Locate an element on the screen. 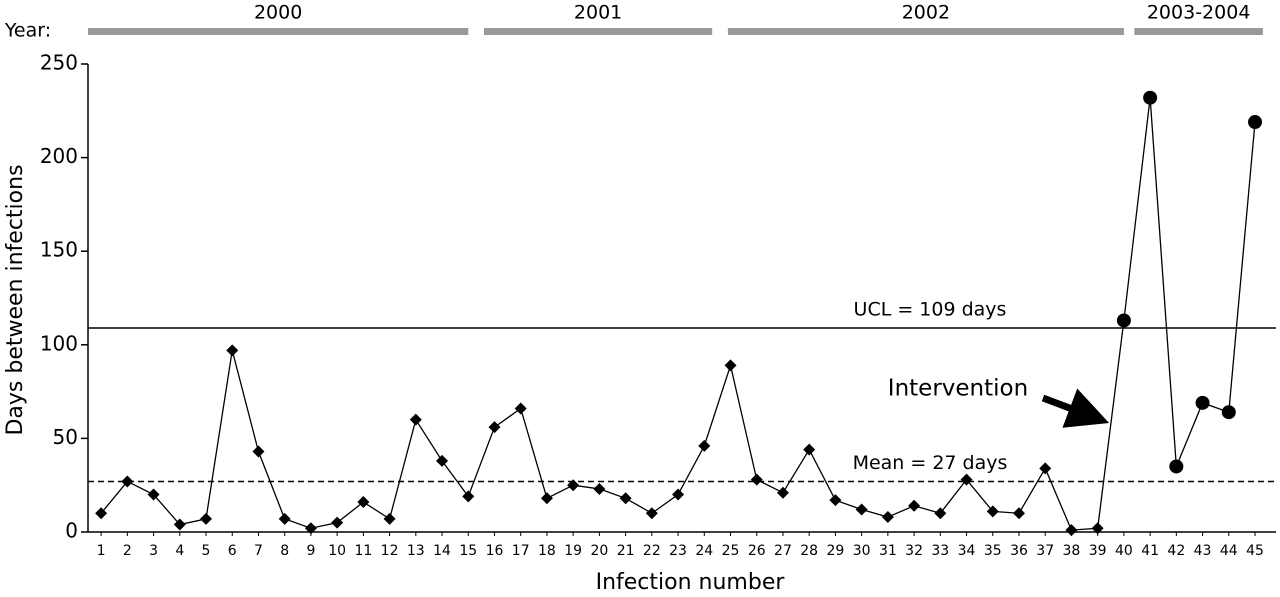  x-tick-label: 5 is located at coordinates (206, 551).